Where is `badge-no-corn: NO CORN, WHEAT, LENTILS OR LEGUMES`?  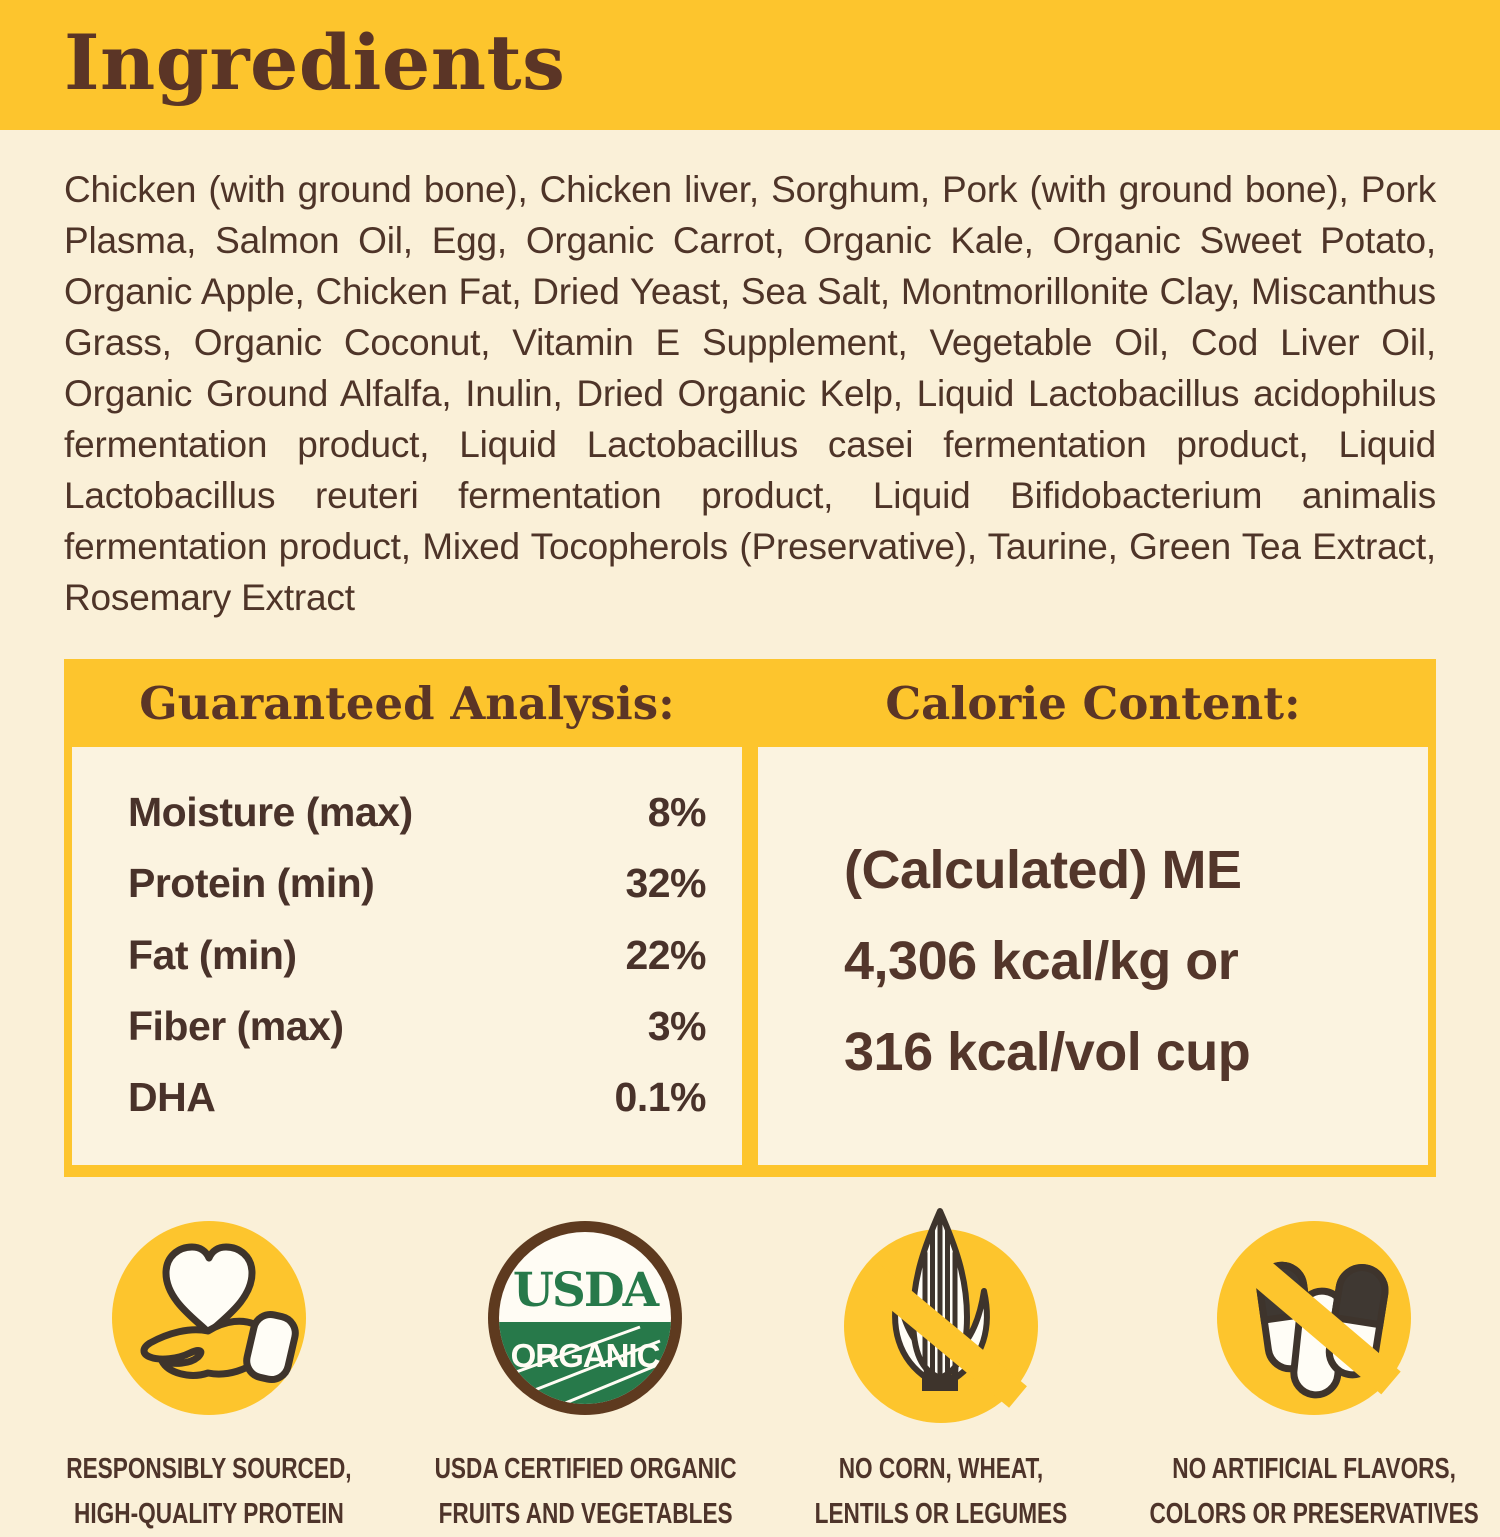
badge-no-corn: NO CORN, WHEAT, LENTILS OR LEGUMES is located at coordinates (941, 1372).